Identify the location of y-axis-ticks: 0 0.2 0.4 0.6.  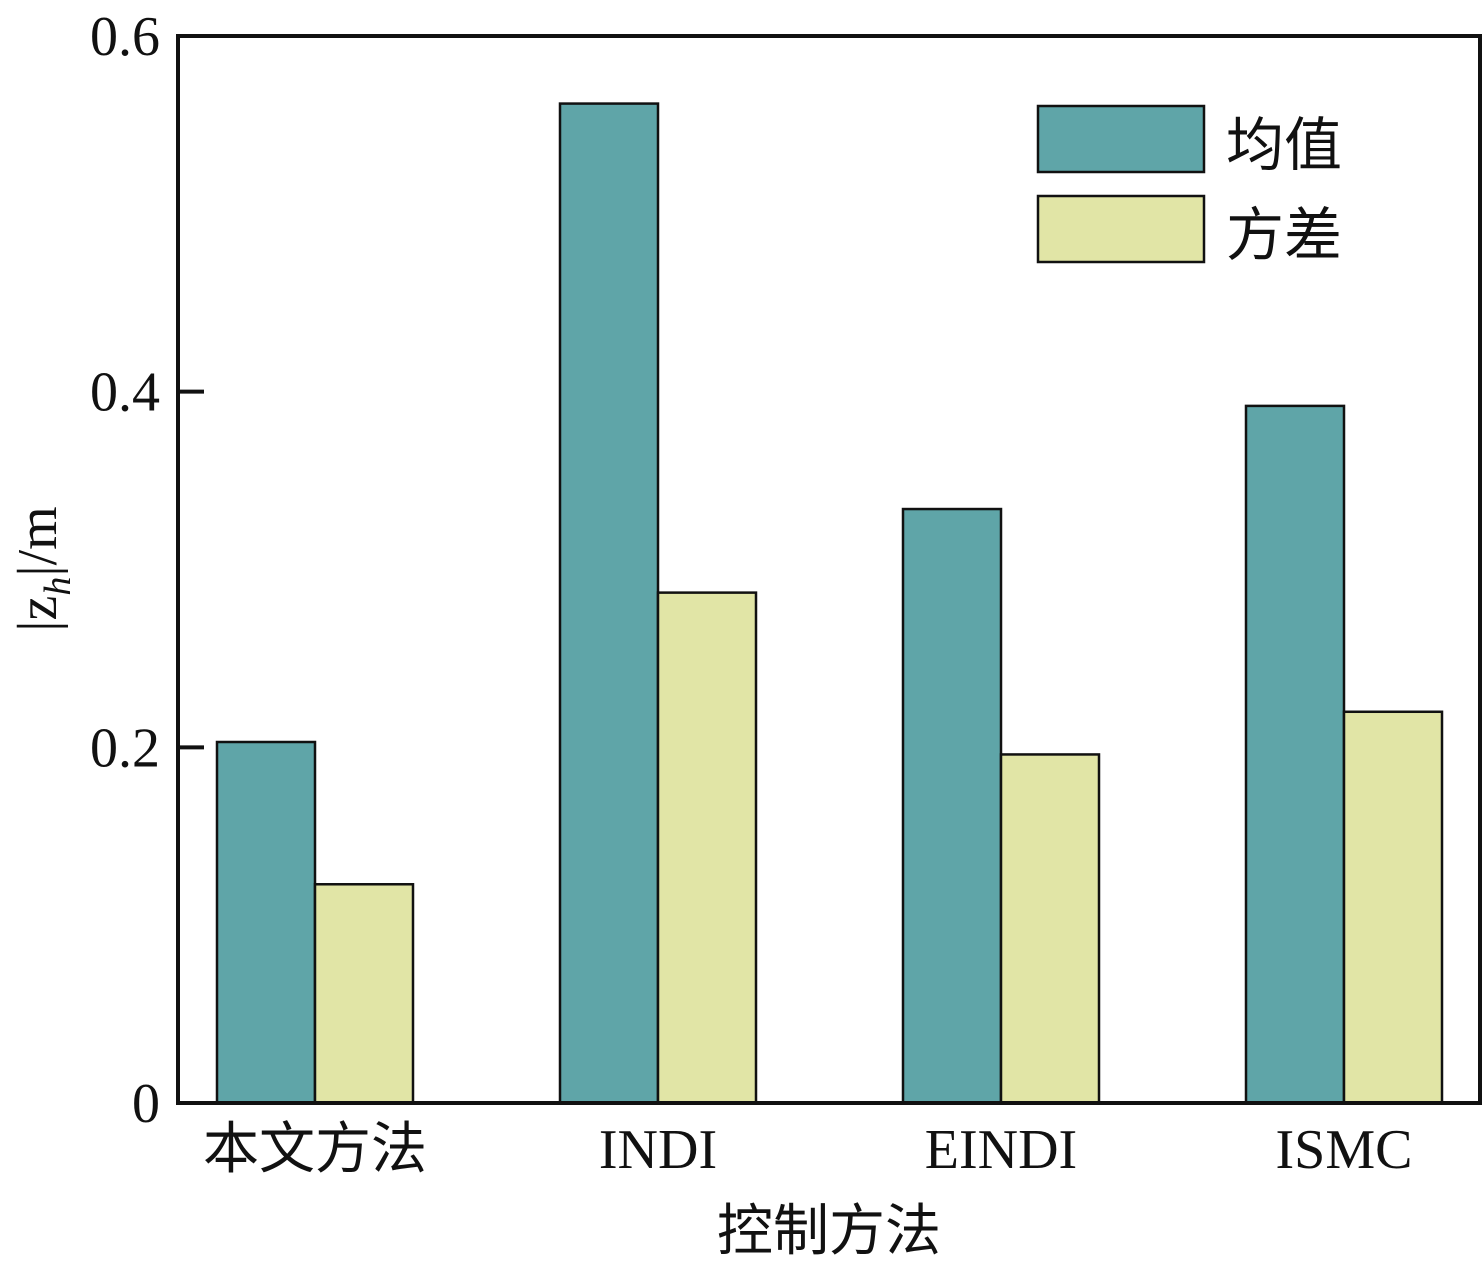
(147, 570).